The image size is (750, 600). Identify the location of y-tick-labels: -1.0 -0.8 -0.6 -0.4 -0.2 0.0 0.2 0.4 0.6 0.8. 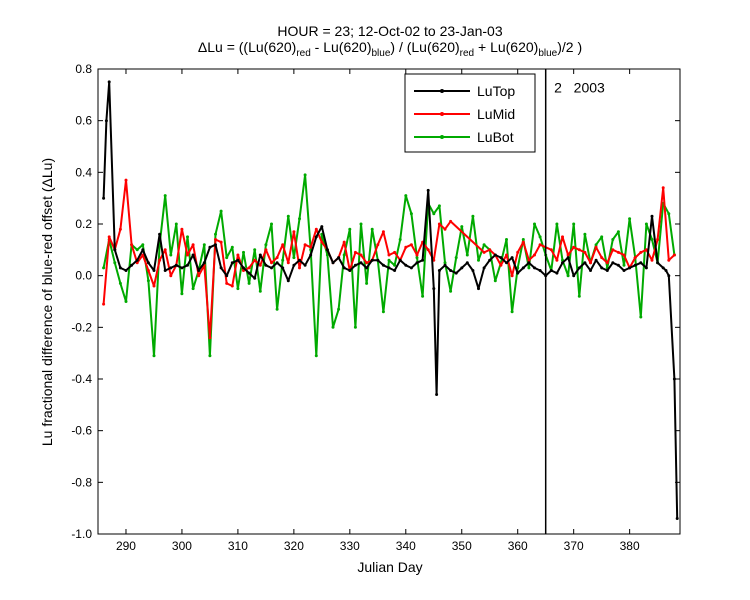
(81, 301).